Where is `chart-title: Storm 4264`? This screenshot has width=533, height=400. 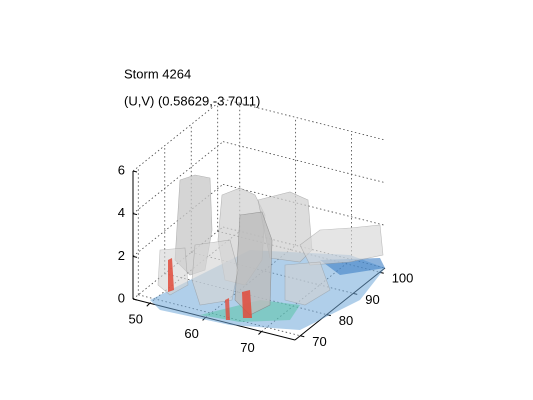
chart-title: Storm 4264 is located at coordinates (157, 73).